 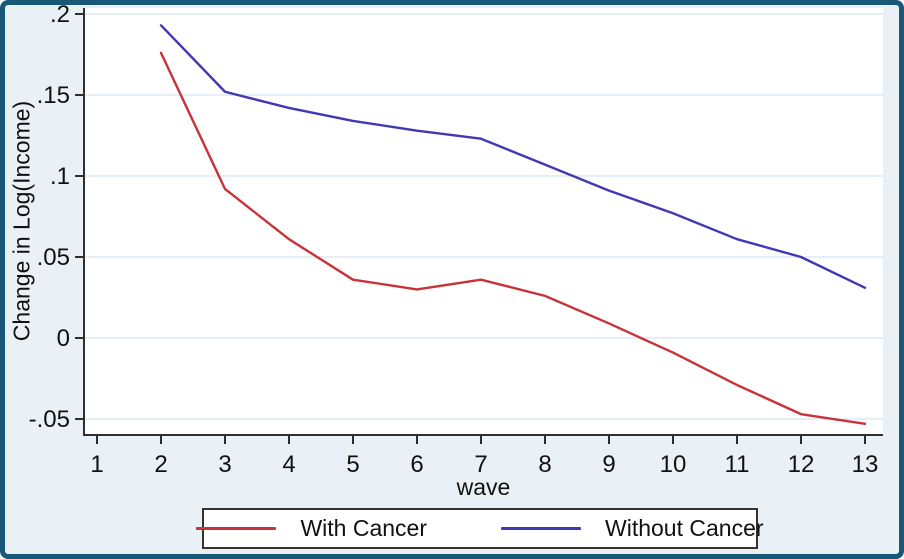 I want to click on x-tick-label: 2, so click(x=160, y=464).